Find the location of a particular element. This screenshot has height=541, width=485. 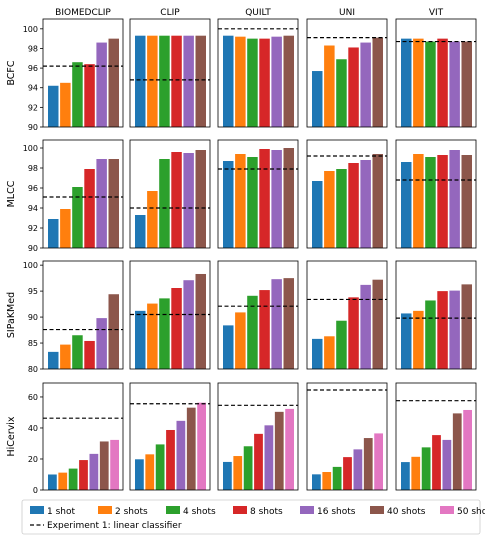

panel-hicervix-quilt is located at coordinates (258, 436).